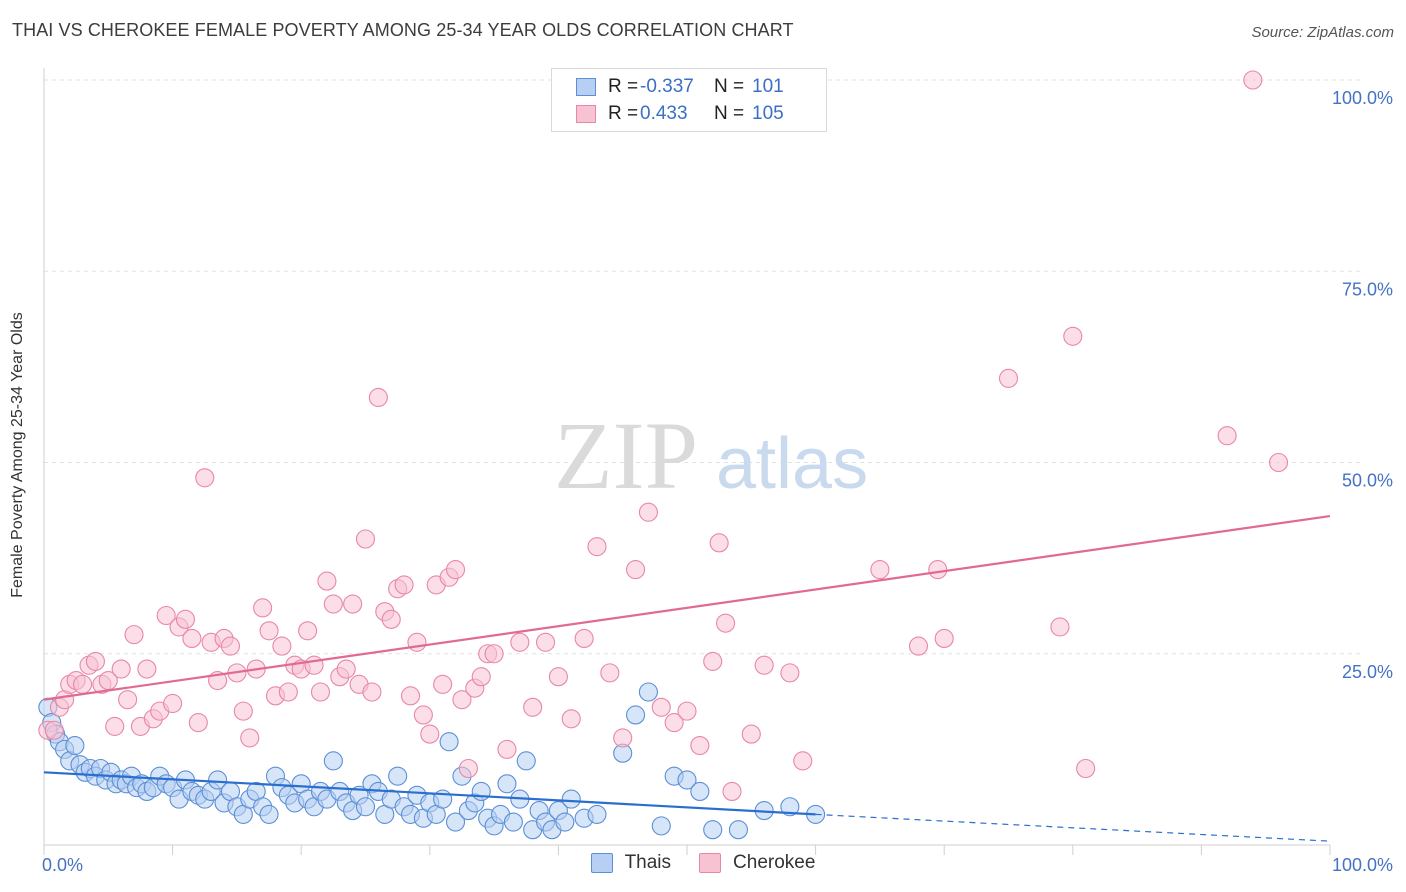 This screenshot has height=892, width=1406. I want to click on series-thais-points, so click(432, 761).